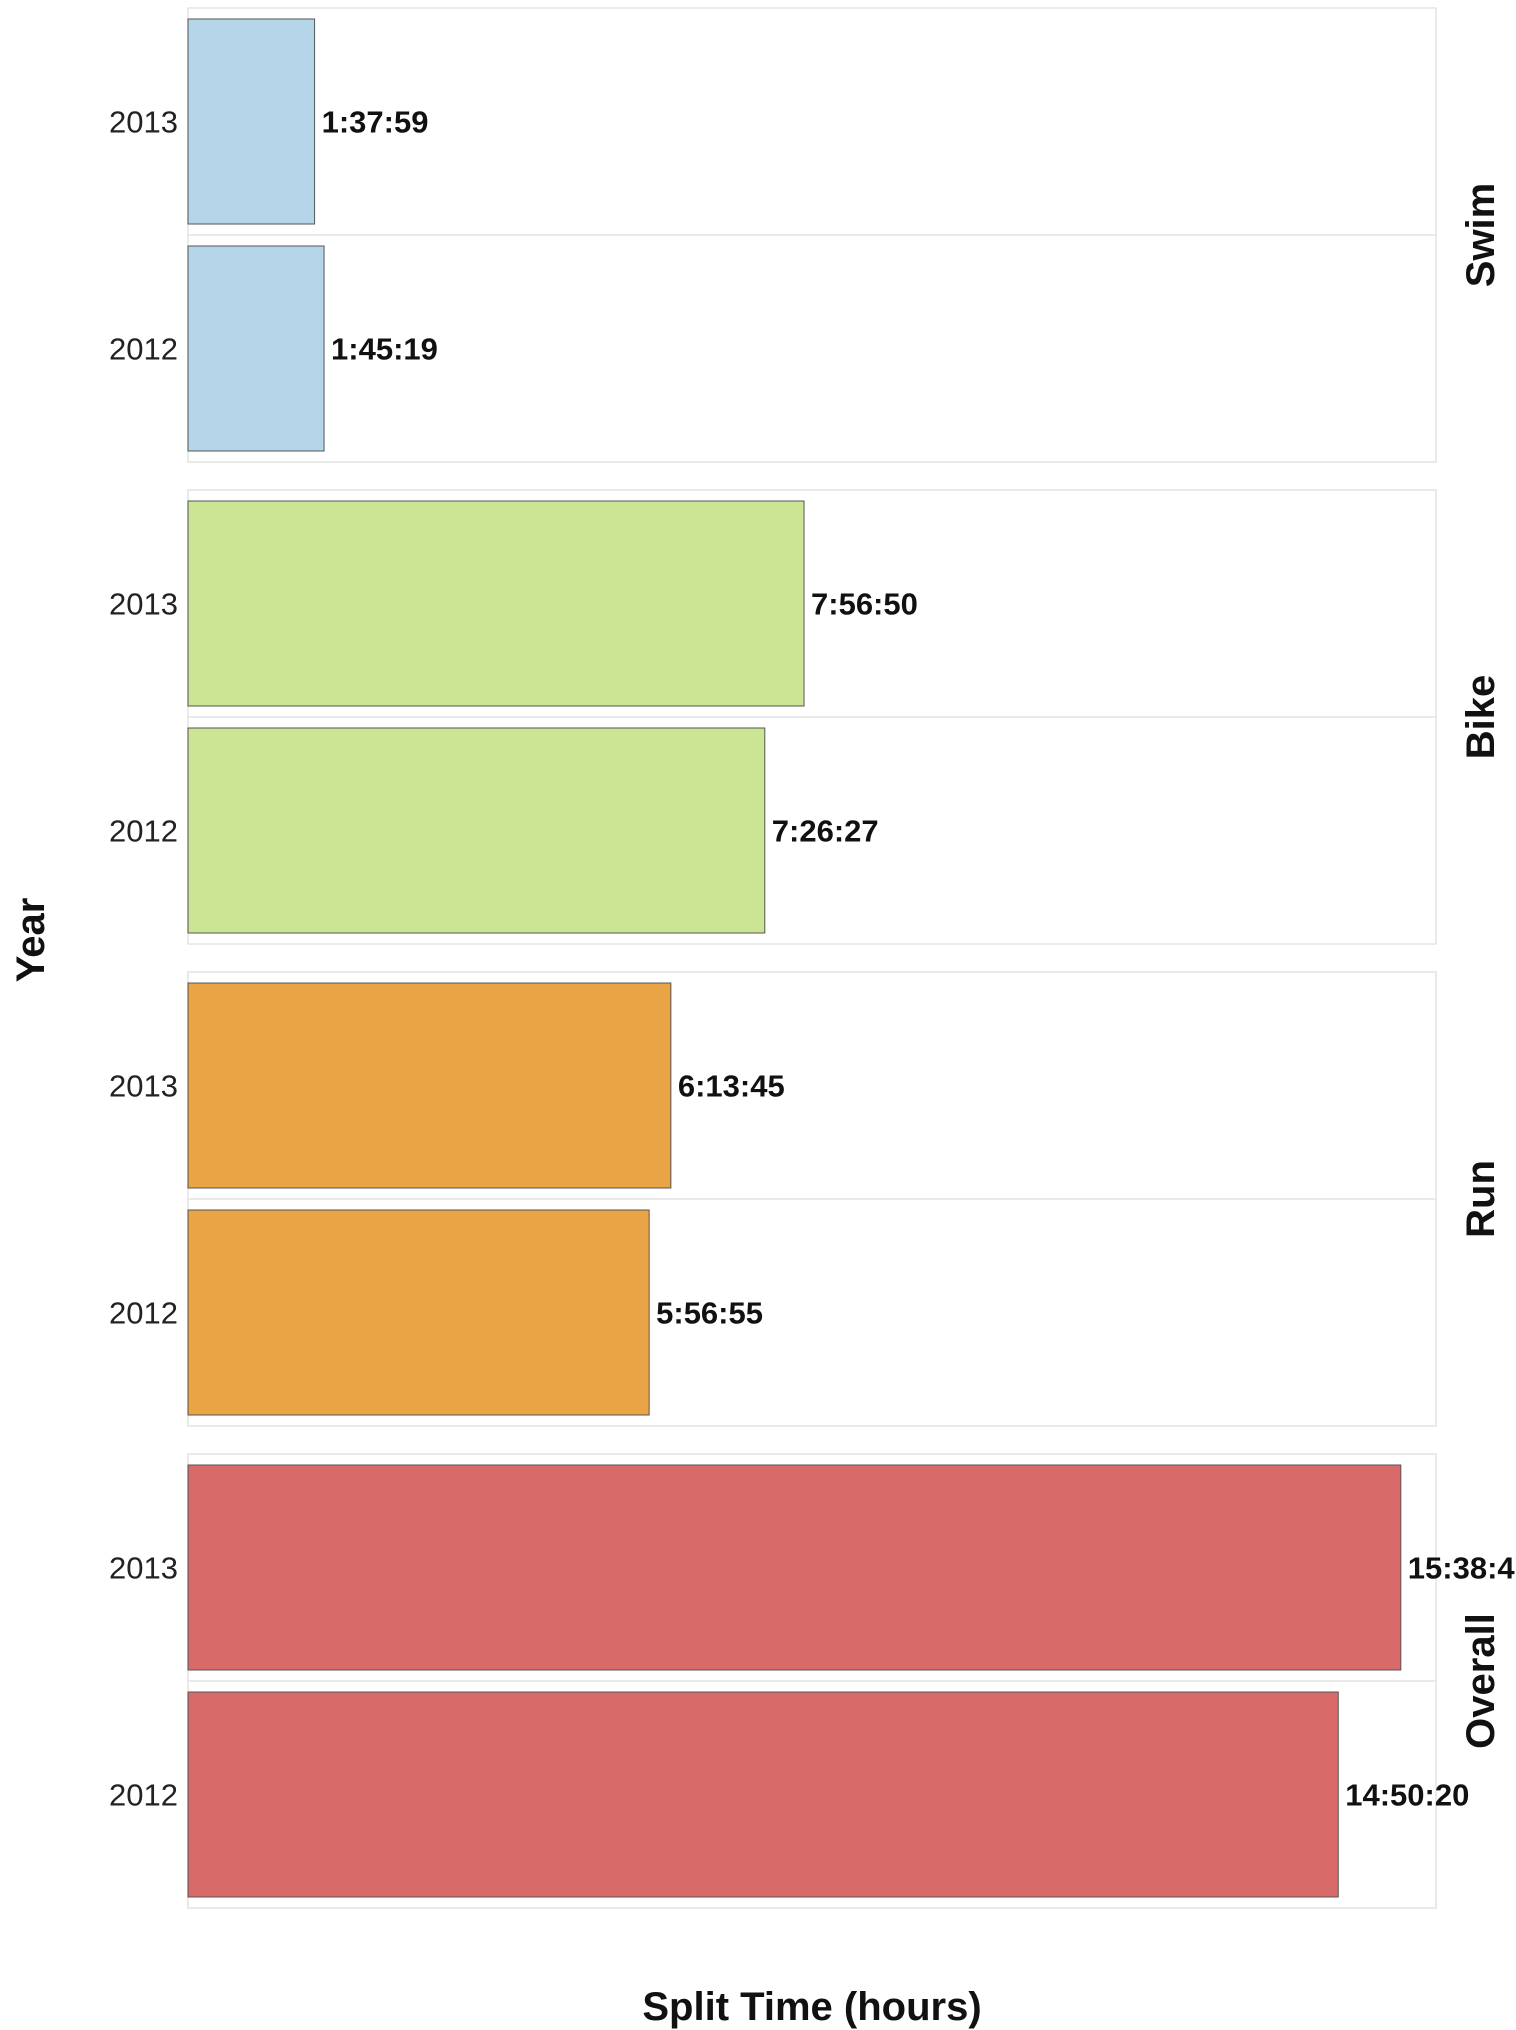 The image size is (1516, 2030). What do you see at coordinates (429, 1085) in the screenshot?
I see `bar-run-2013` at bounding box center [429, 1085].